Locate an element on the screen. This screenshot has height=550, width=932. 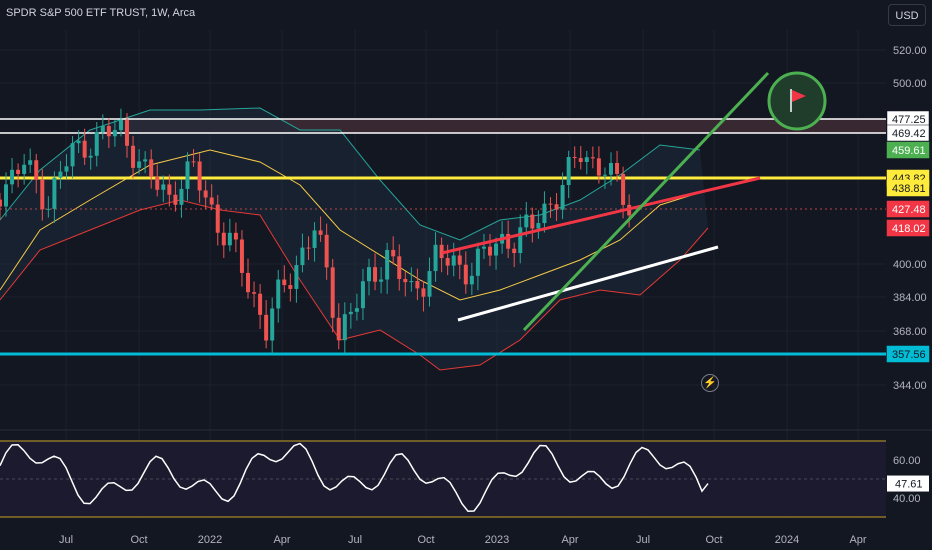
price-label-text: 357.56 is located at coordinates (909, 355).